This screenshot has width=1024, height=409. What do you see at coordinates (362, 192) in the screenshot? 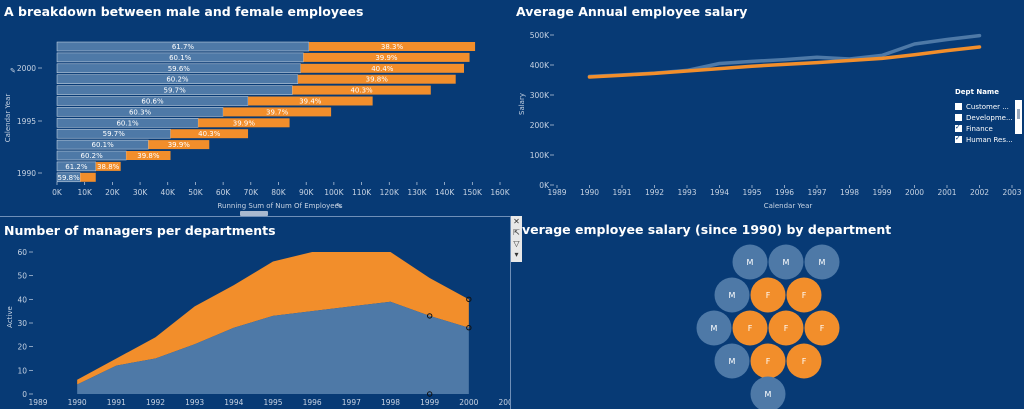
I see `x-tick-label: 110K` at bounding box center [362, 192].